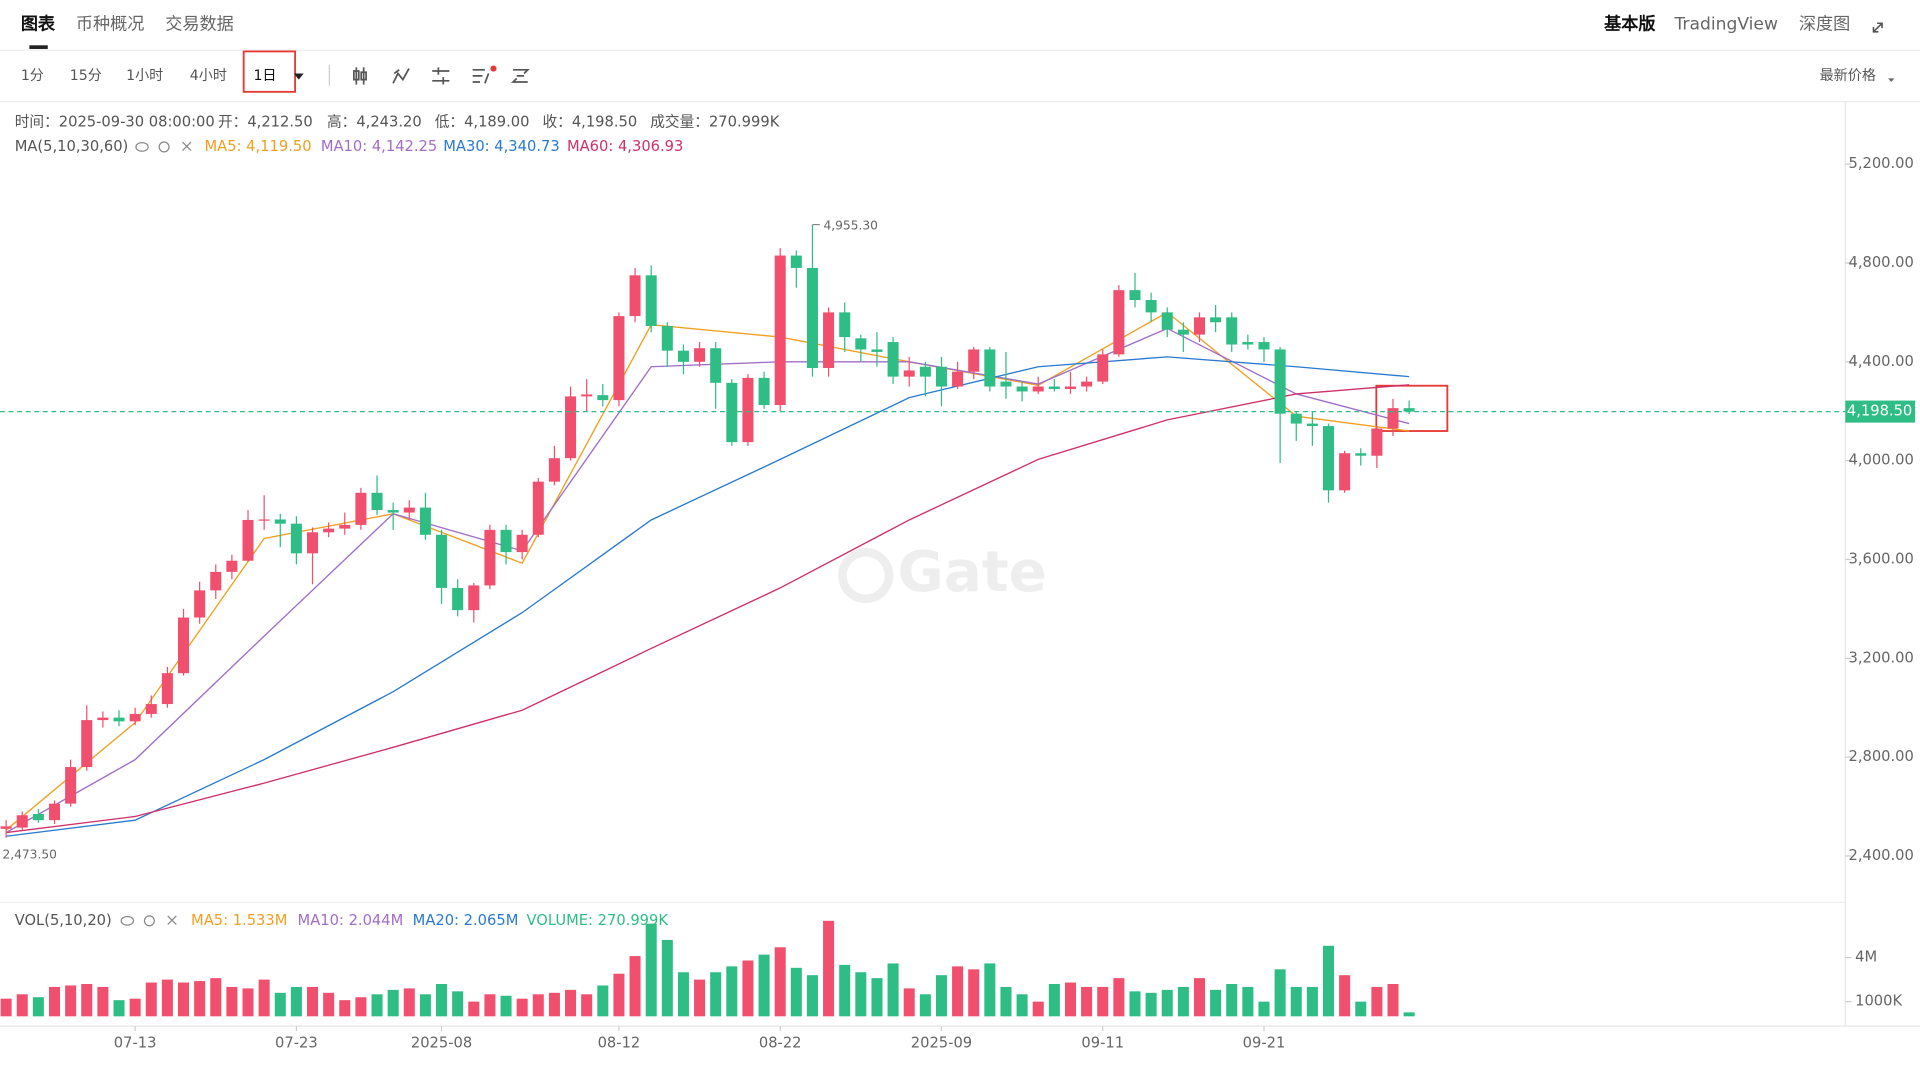  Describe the element at coordinates (38, 23) in the screenshot. I see `tab: 图表` at that location.